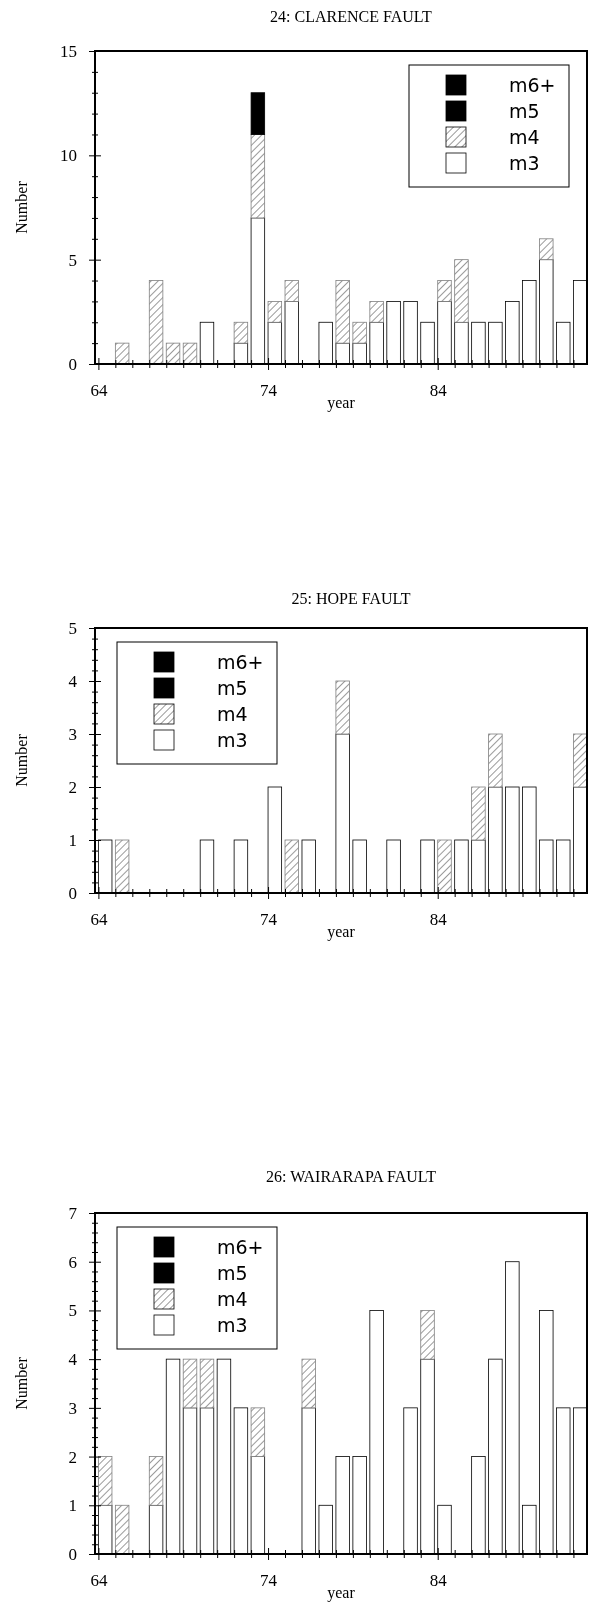  What do you see at coordinates (68, 156) in the screenshot?
I see `y-tick-label: 10` at bounding box center [68, 156].